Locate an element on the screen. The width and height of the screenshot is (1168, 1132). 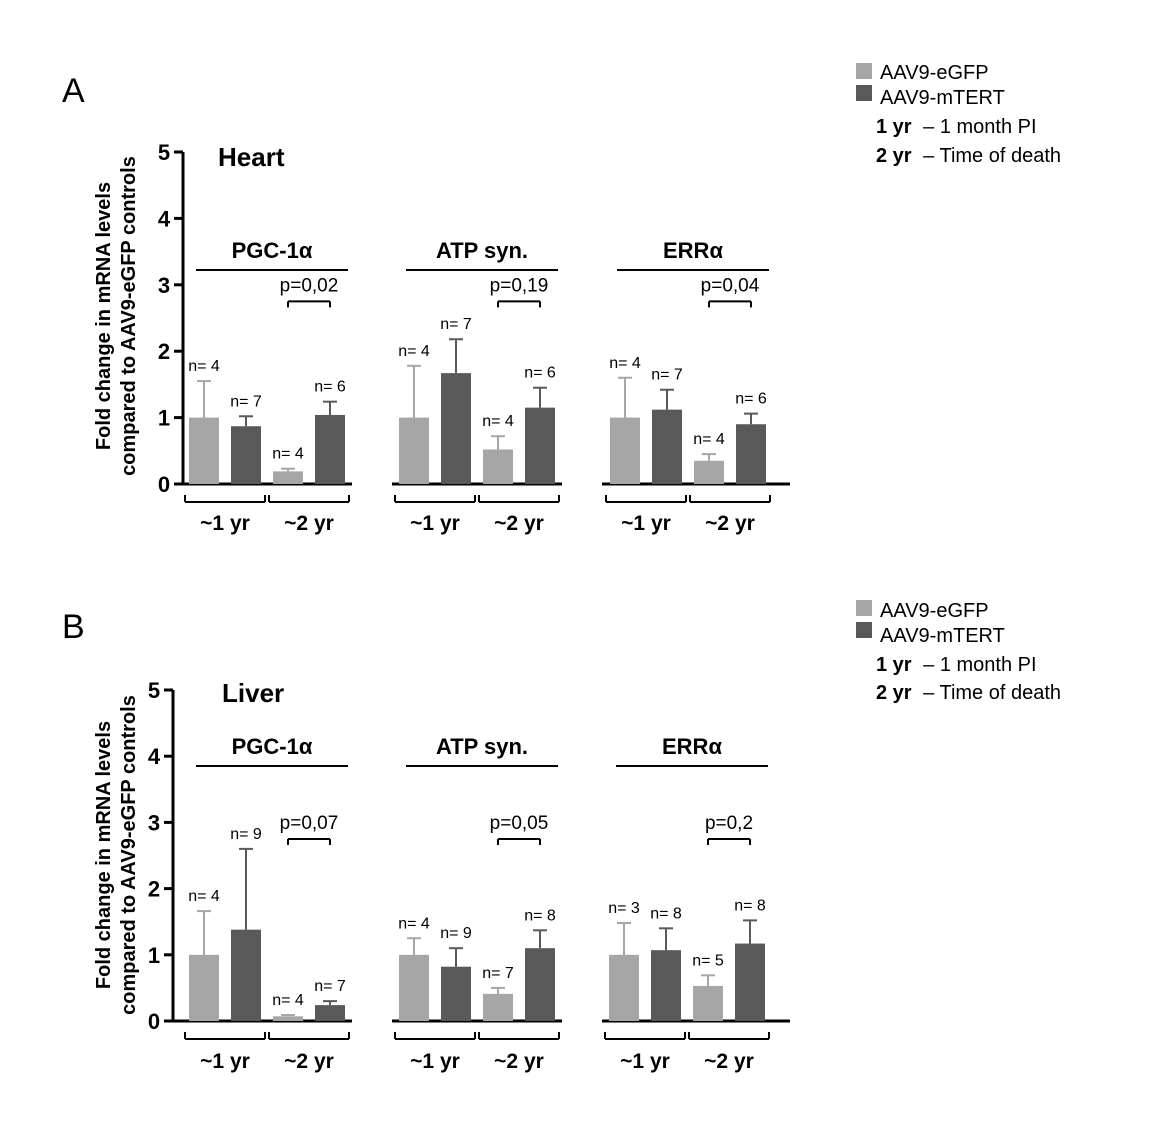
legend-swatch-egfp is located at coordinates (864, 608).